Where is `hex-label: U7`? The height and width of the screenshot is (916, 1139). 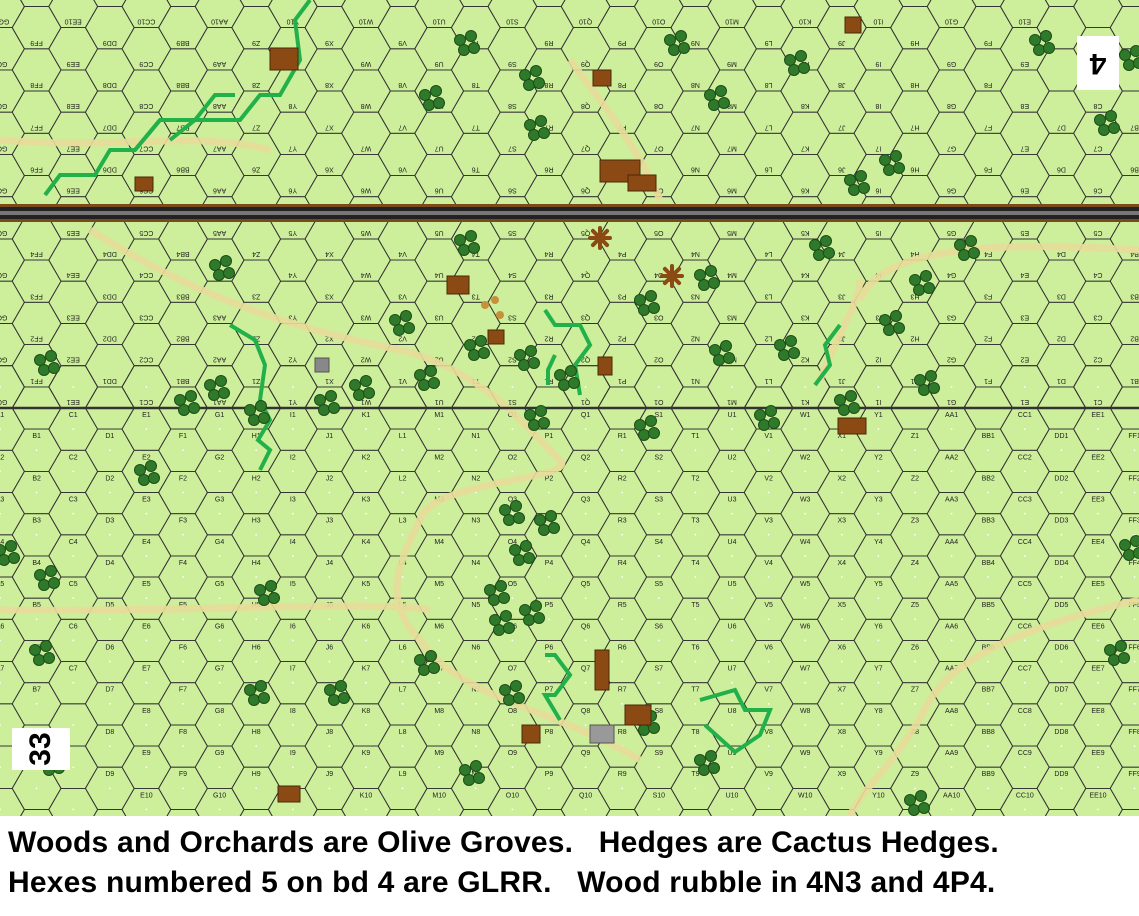
hex-label: U7 is located at coordinates (439, 147).